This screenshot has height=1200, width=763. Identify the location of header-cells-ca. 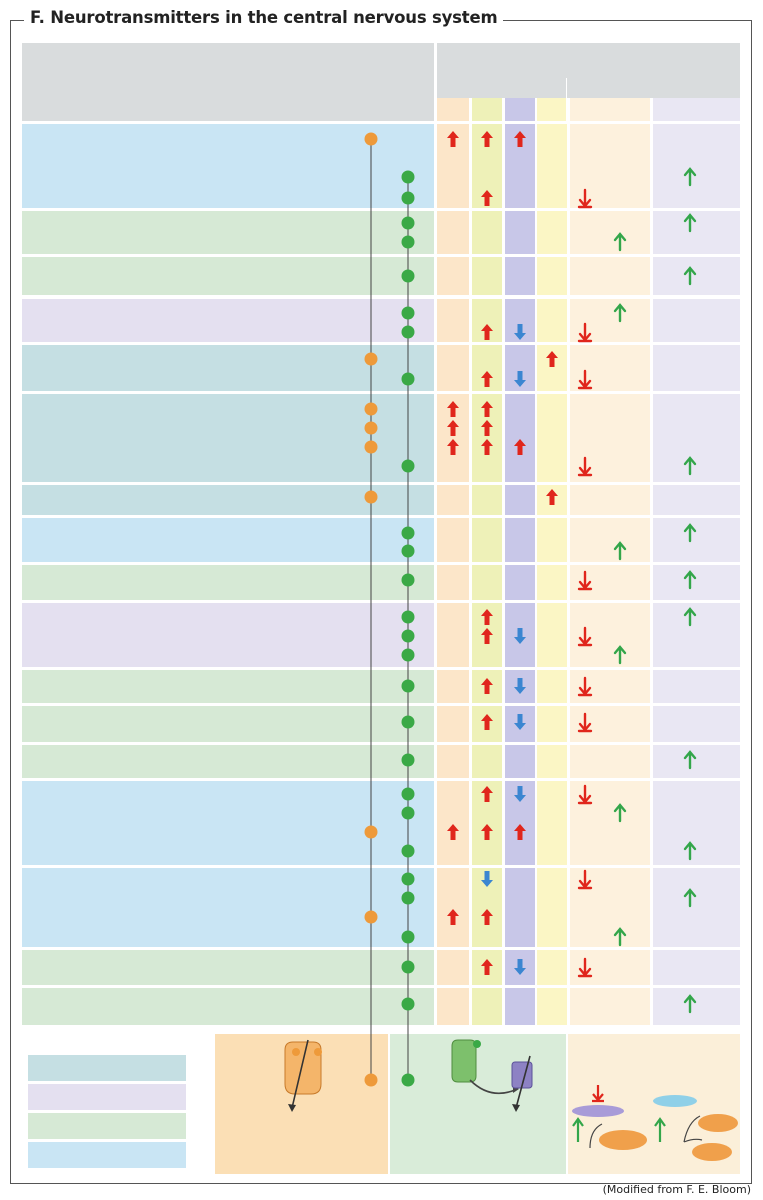
(520, 109).